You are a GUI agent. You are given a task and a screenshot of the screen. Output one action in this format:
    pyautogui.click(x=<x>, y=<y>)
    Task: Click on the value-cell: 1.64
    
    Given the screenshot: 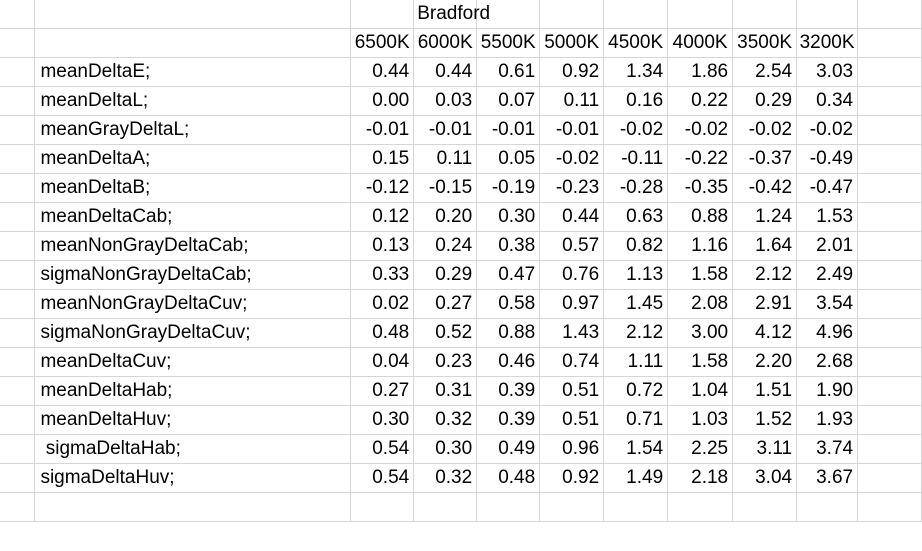 What is the action you would take?
    pyautogui.click(x=765, y=246)
    